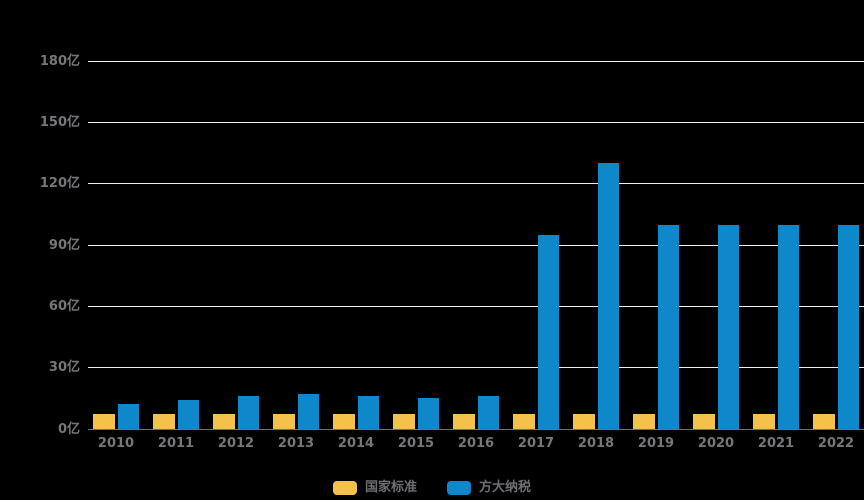 This screenshot has height=500, width=864. What do you see at coordinates (464, 421) in the screenshot?
I see `bar-standard-2016` at bounding box center [464, 421].